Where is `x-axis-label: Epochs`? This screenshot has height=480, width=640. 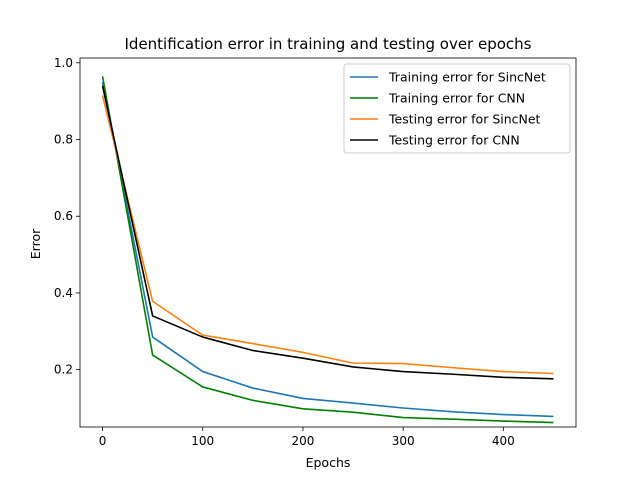
x-axis-label: Epochs is located at coordinates (328, 462).